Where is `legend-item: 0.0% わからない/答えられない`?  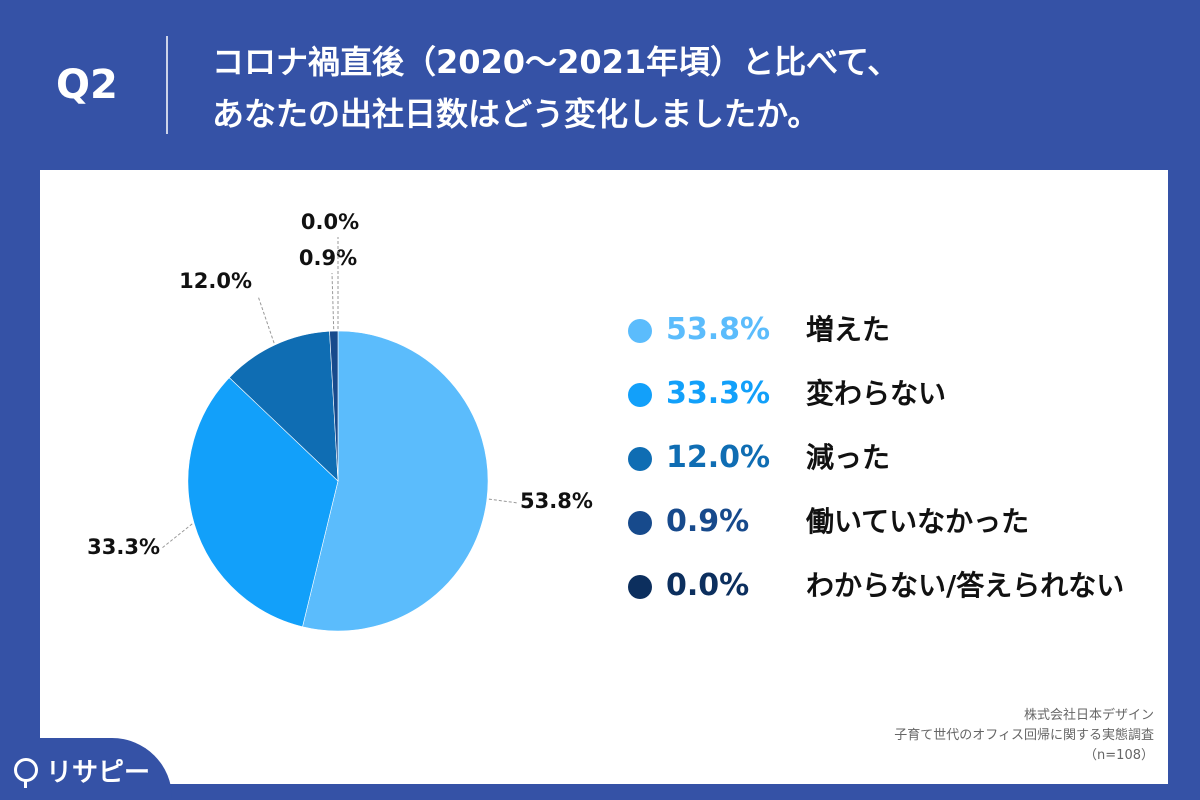 legend-item: 0.0% わからない/答えられない is located at coordinates (898, 586).